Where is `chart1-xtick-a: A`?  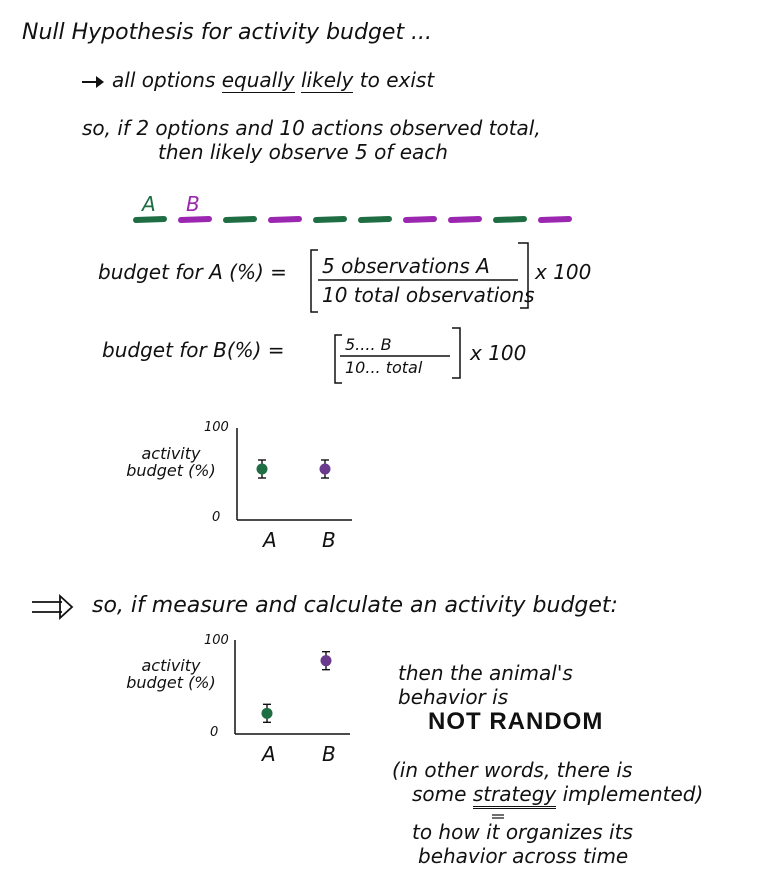 chart1-xtick-a: A is located at coordinates (270, 540).